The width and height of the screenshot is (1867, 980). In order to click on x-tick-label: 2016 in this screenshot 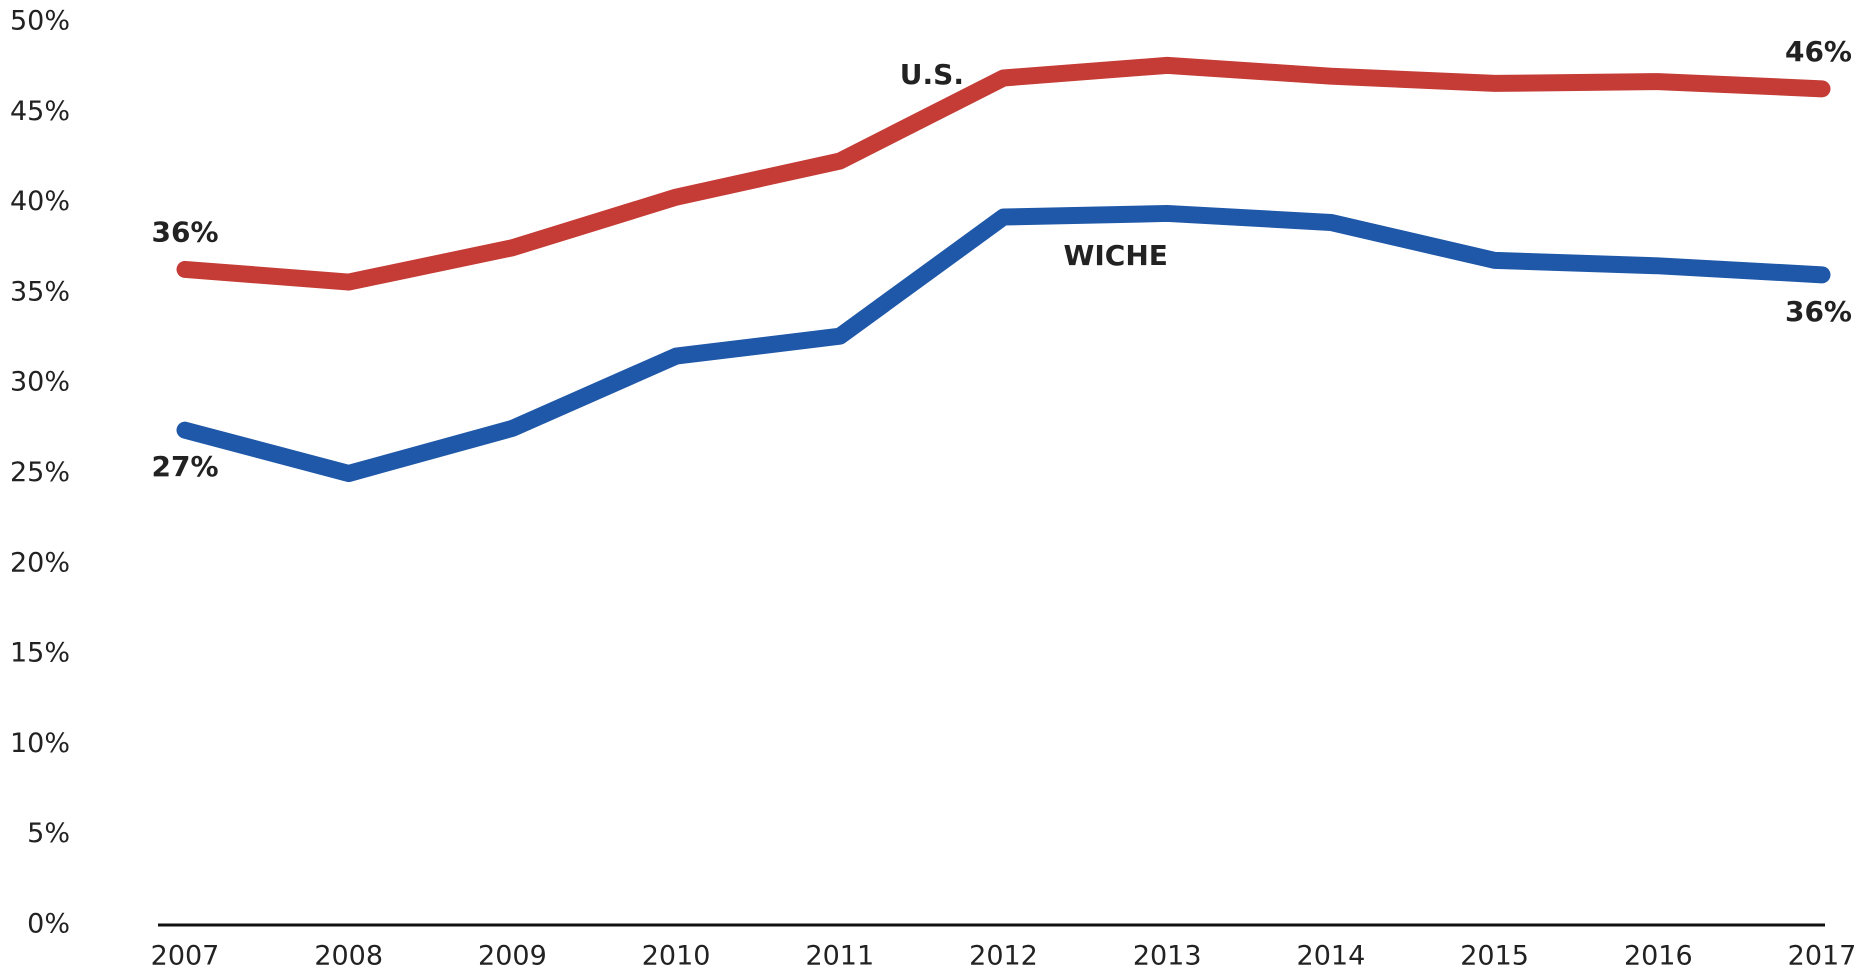, I will do `click(1658, 956)`.